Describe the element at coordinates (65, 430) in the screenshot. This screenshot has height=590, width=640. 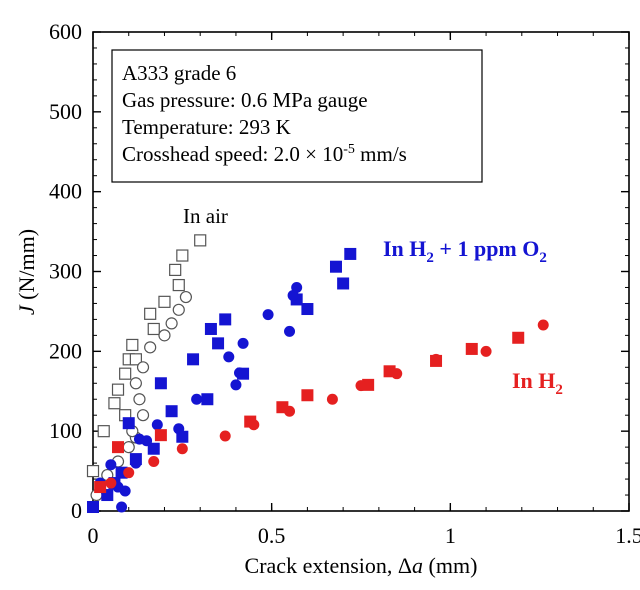
I see `y-tick-label: 100` at that location.